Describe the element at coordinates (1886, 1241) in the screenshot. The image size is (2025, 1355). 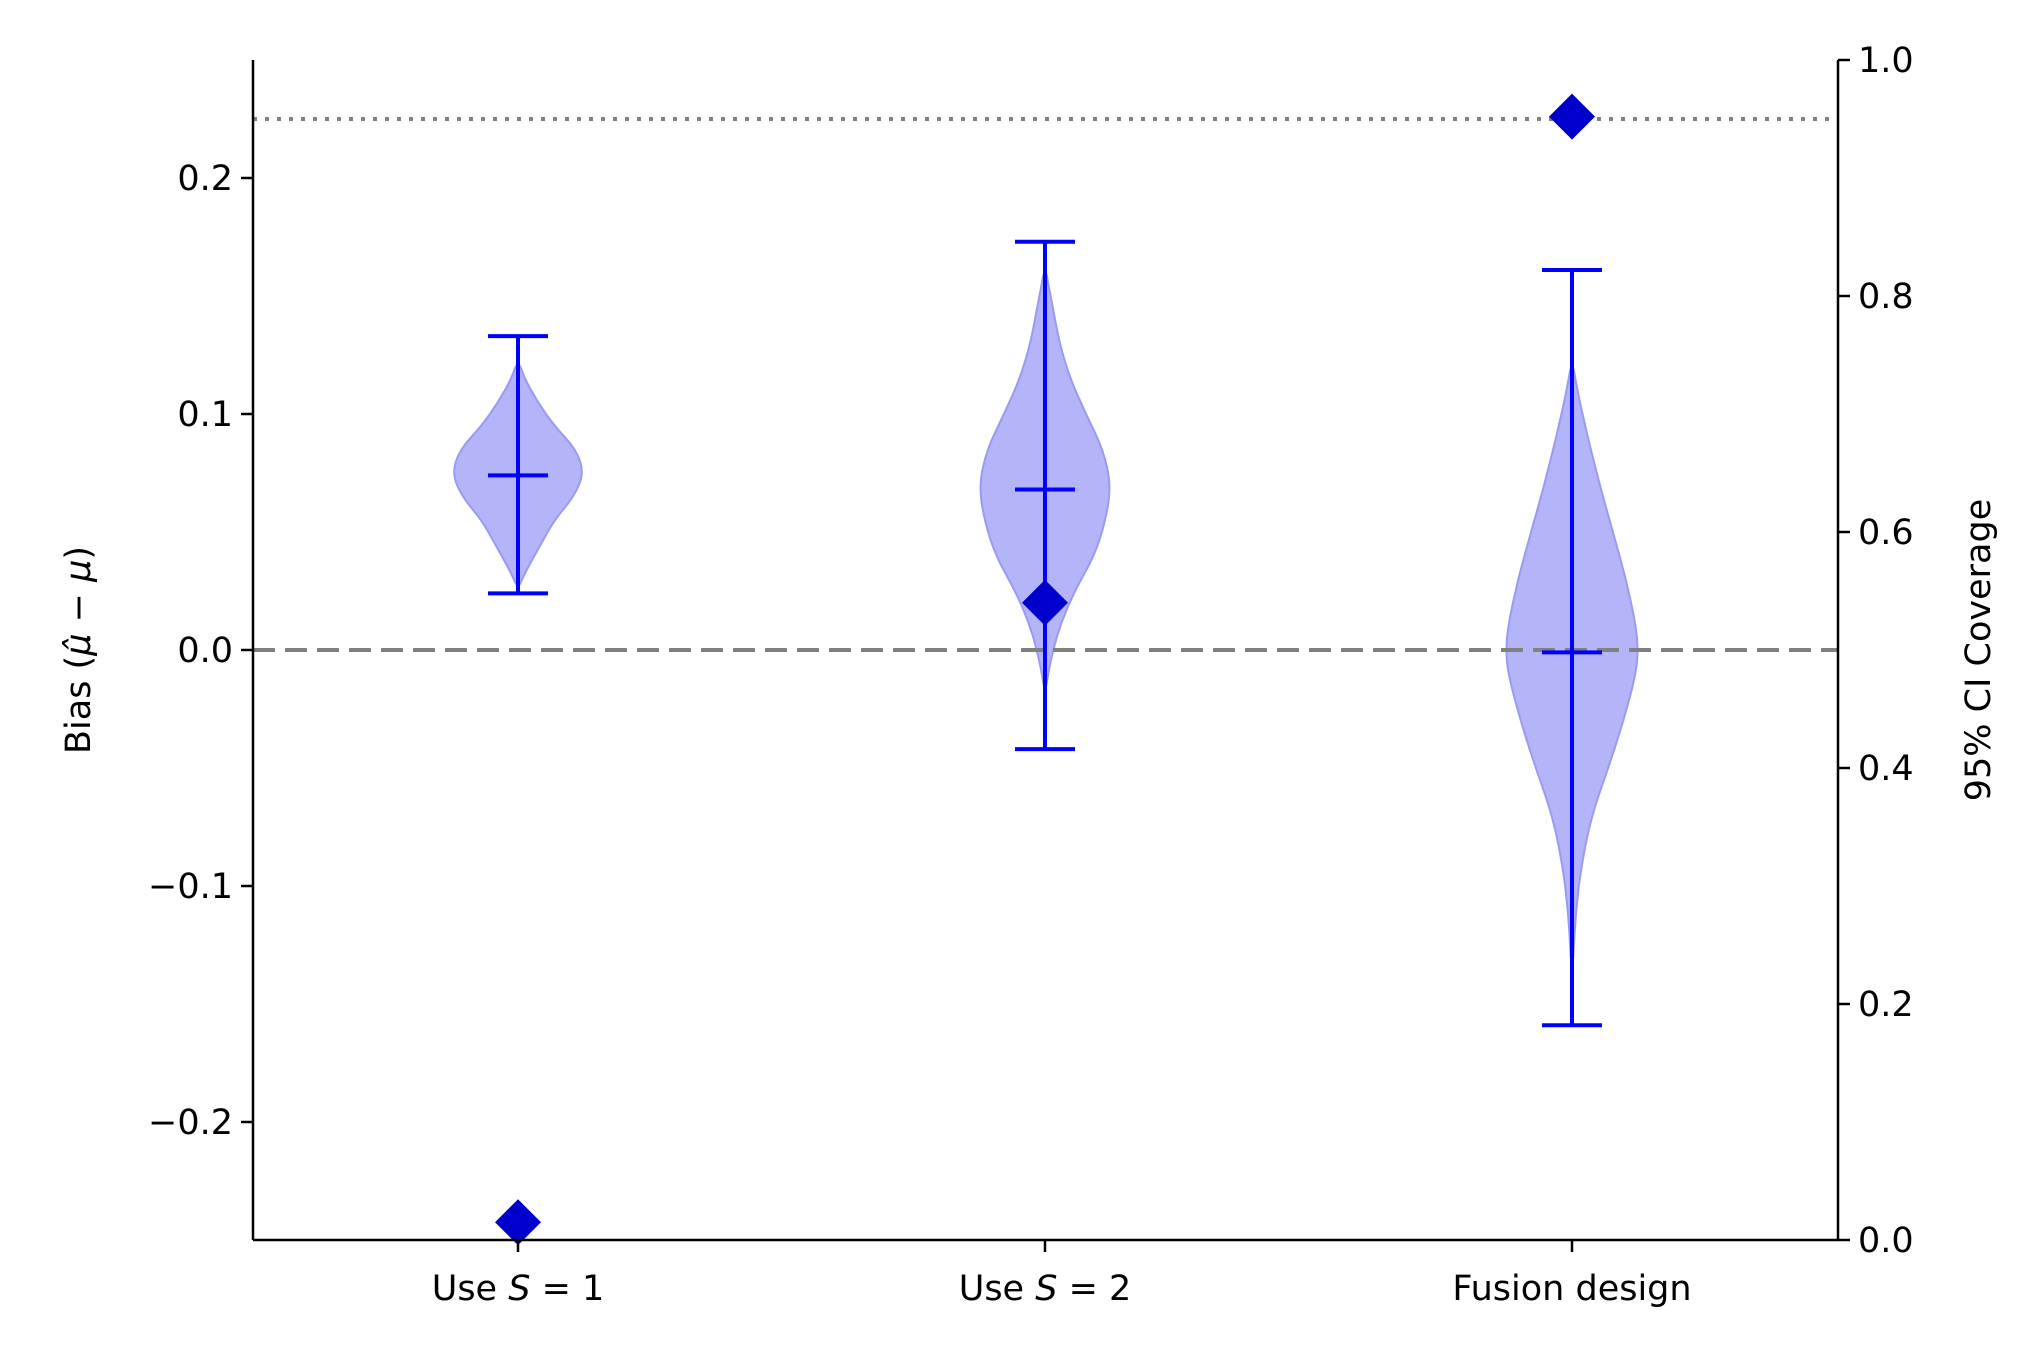
I see `right-tick-label: 0.0` at that location.